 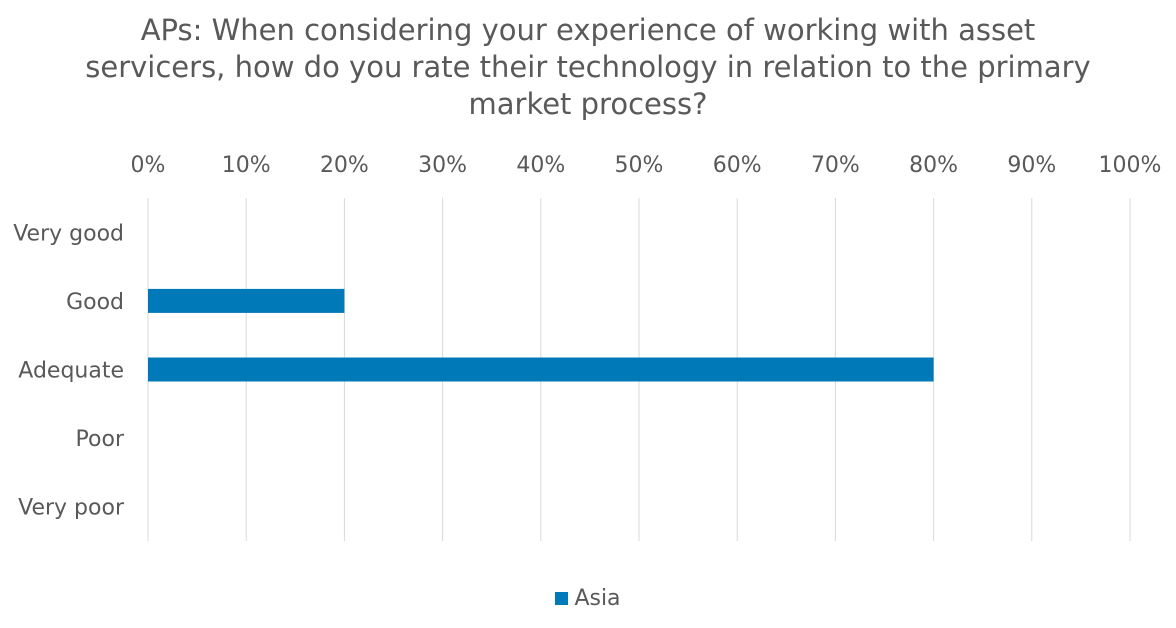 What do you see at coordinates (597, 598) in the screenshot?
I see `legend-label-asia: Asia` at bounding box center [597, 598].